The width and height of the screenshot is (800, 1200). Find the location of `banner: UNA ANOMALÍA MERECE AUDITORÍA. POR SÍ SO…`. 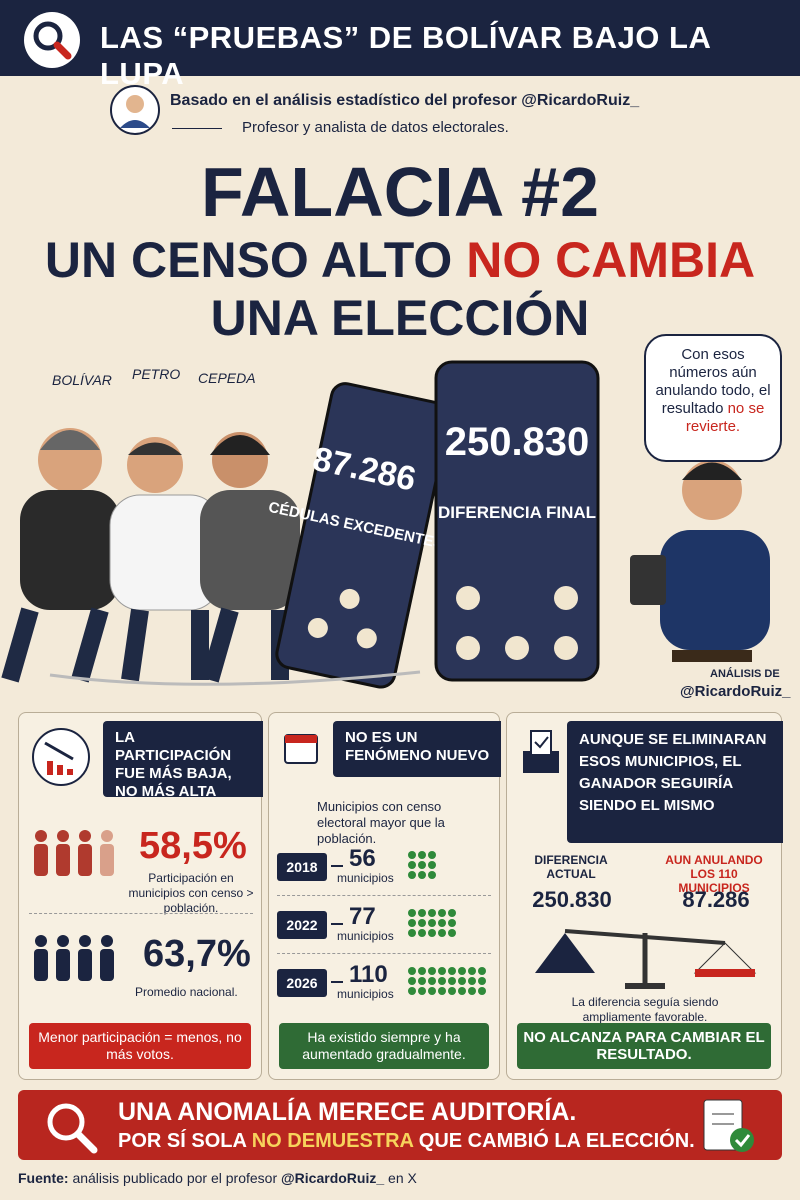

banner: UNA ANOMALÍA MERECE AUDITORÍA. POR SÍ SO… is located at coordinates (400, 1125).